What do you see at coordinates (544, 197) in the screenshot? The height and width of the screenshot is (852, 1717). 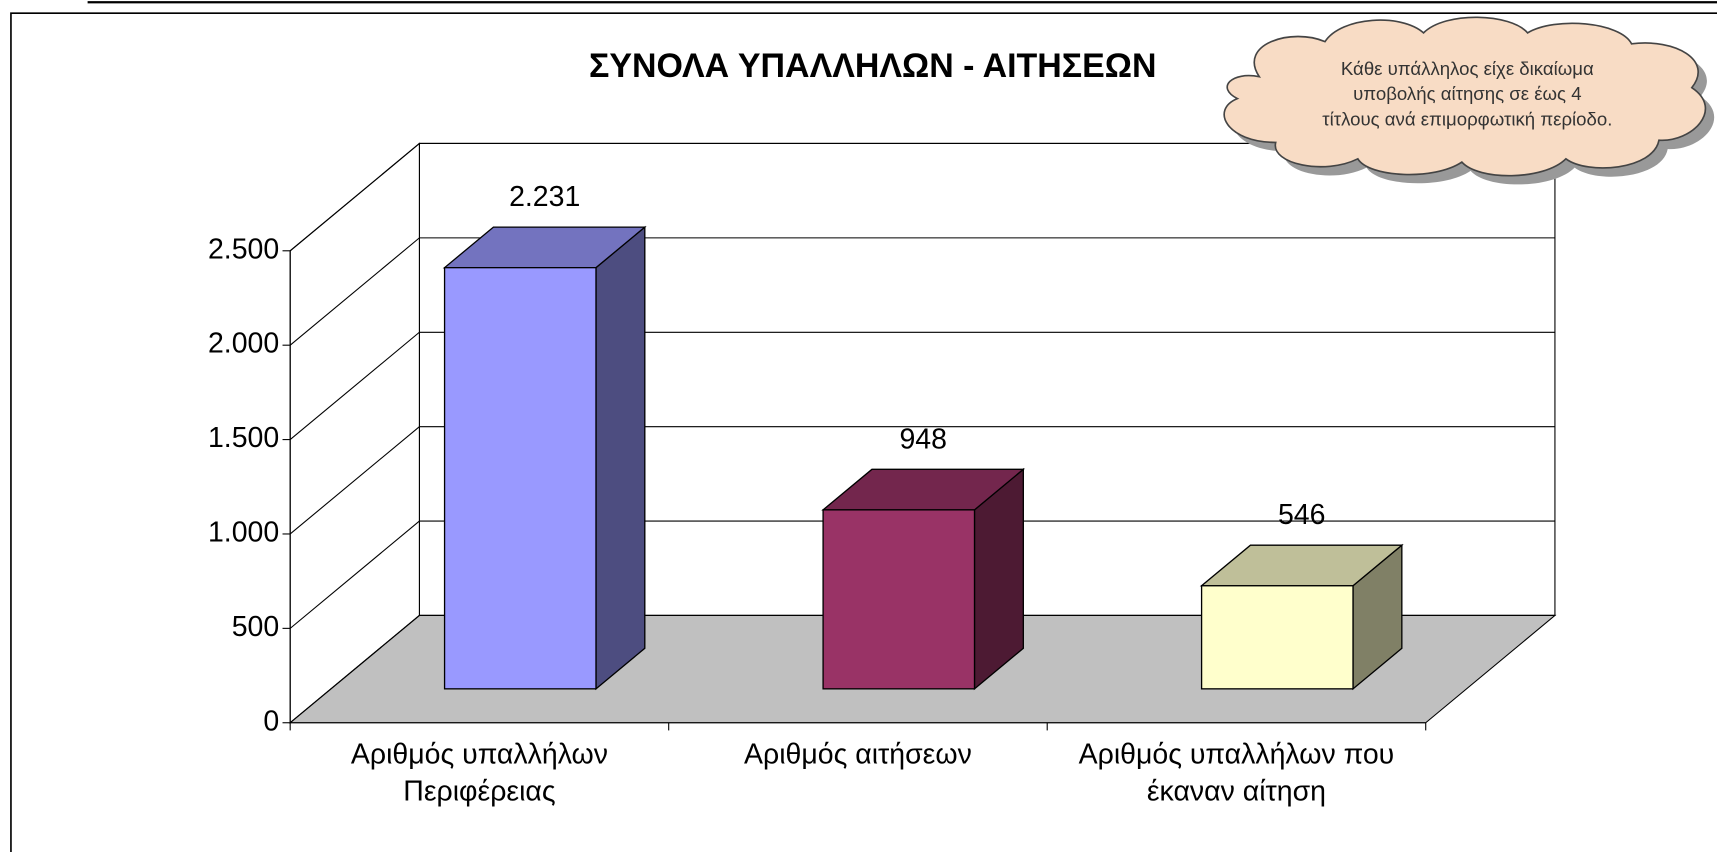 I see `value-label: 2.231` at bounding box center [544, 197].